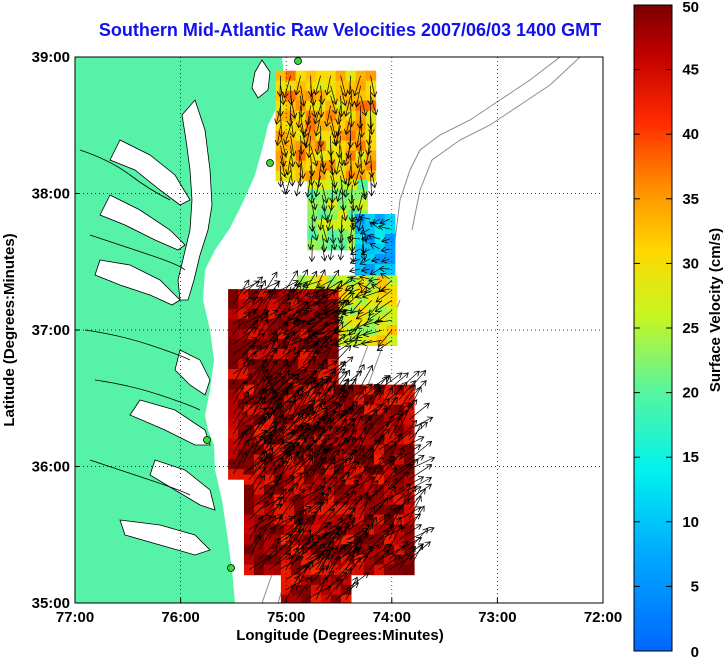 The image size is (724, 659). Describe the element at coordinates (690, 70) in the screenshot. I see `colorbar-tick-label: 45` at that location.